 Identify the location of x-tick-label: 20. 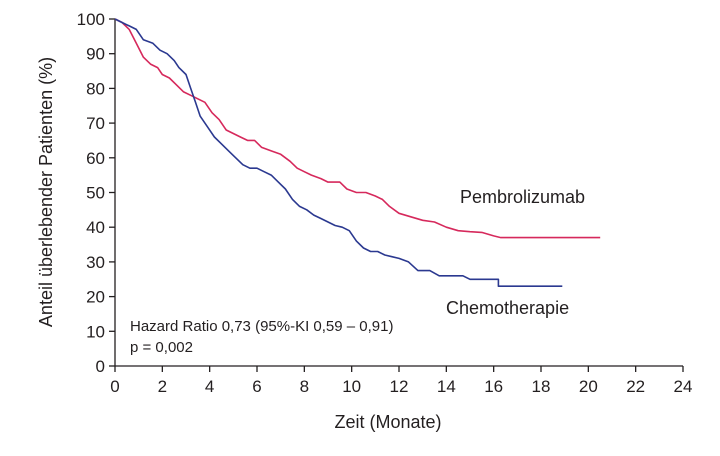
(588, 386).